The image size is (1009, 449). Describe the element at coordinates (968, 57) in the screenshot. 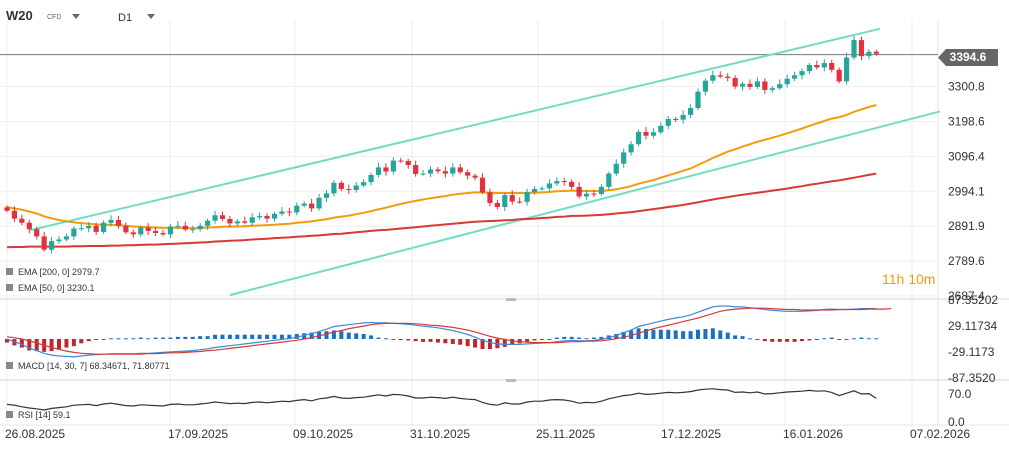

I see `current-price-tag: 3394.6` at that location.